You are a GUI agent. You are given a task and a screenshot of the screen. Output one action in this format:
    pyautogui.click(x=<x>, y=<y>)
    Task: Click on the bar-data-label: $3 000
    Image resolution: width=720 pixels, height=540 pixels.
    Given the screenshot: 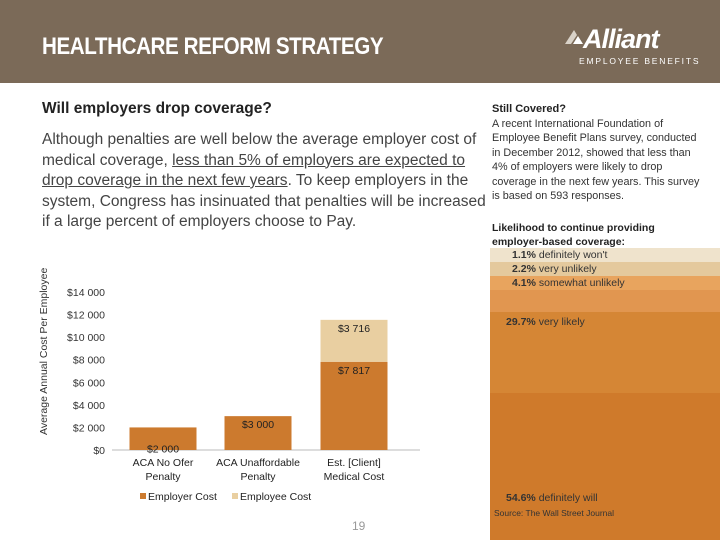 What is the action you would take?
    pyautogui.click(x=258, y=425)
    